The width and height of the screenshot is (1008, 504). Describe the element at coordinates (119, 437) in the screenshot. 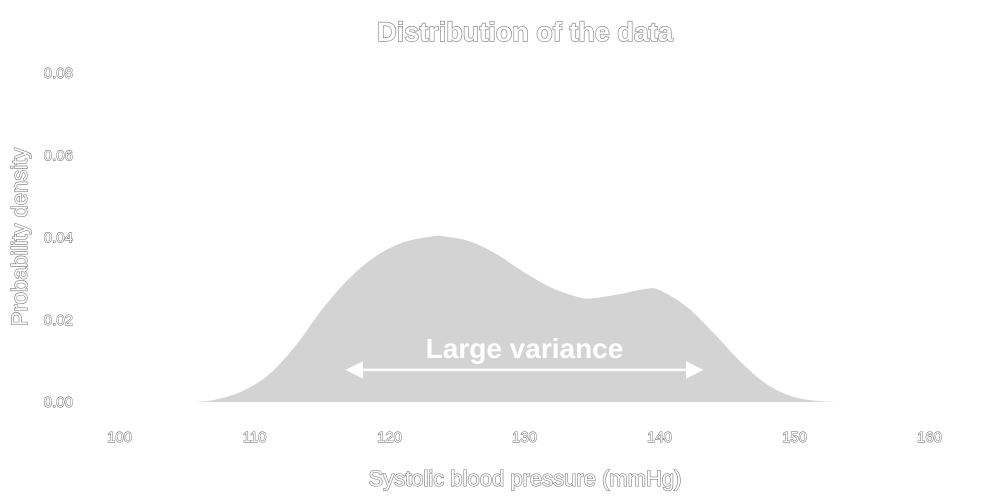

I see `x-tick-label: 100` at that location.